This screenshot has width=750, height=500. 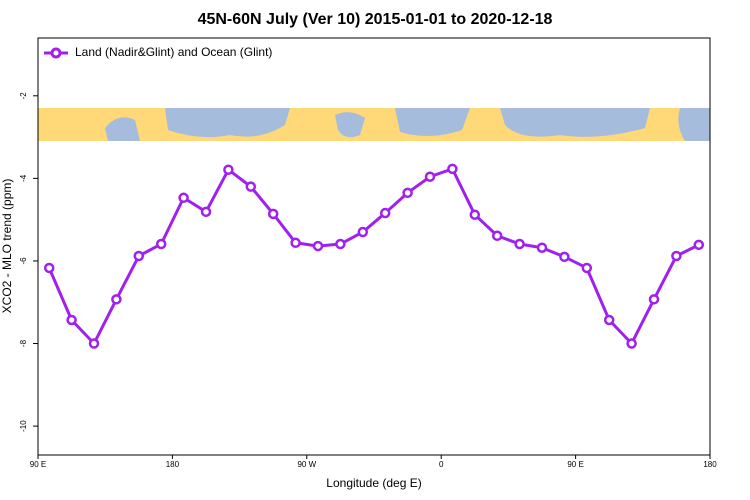 What do you see at coordinates (23, 178) in the screenshot?
I see `y-tick-label: -4` at bounding box center [23, 178].